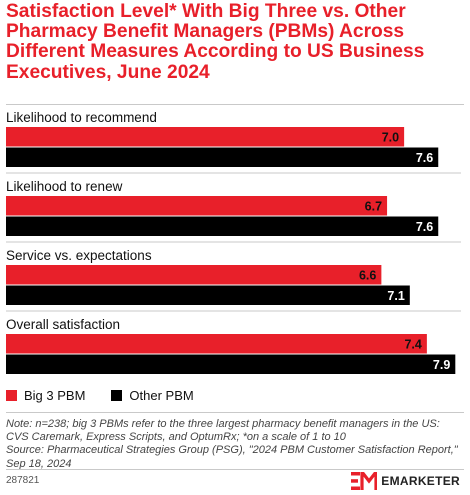 The width and height of the screenshot is (470, 495). What do you see at coordinates (235, 469) in the screenshot?
I see `bottom-divider` at bounding box center [235, 469].